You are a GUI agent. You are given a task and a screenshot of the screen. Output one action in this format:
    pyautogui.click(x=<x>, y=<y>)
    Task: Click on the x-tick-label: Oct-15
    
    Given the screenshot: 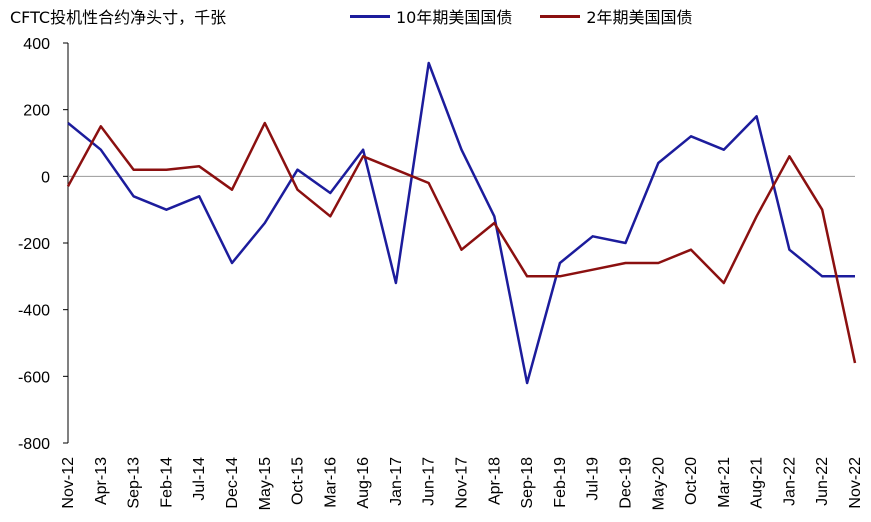 What is the action you would take?
    pyautogui.click(x=298, y=481)
    